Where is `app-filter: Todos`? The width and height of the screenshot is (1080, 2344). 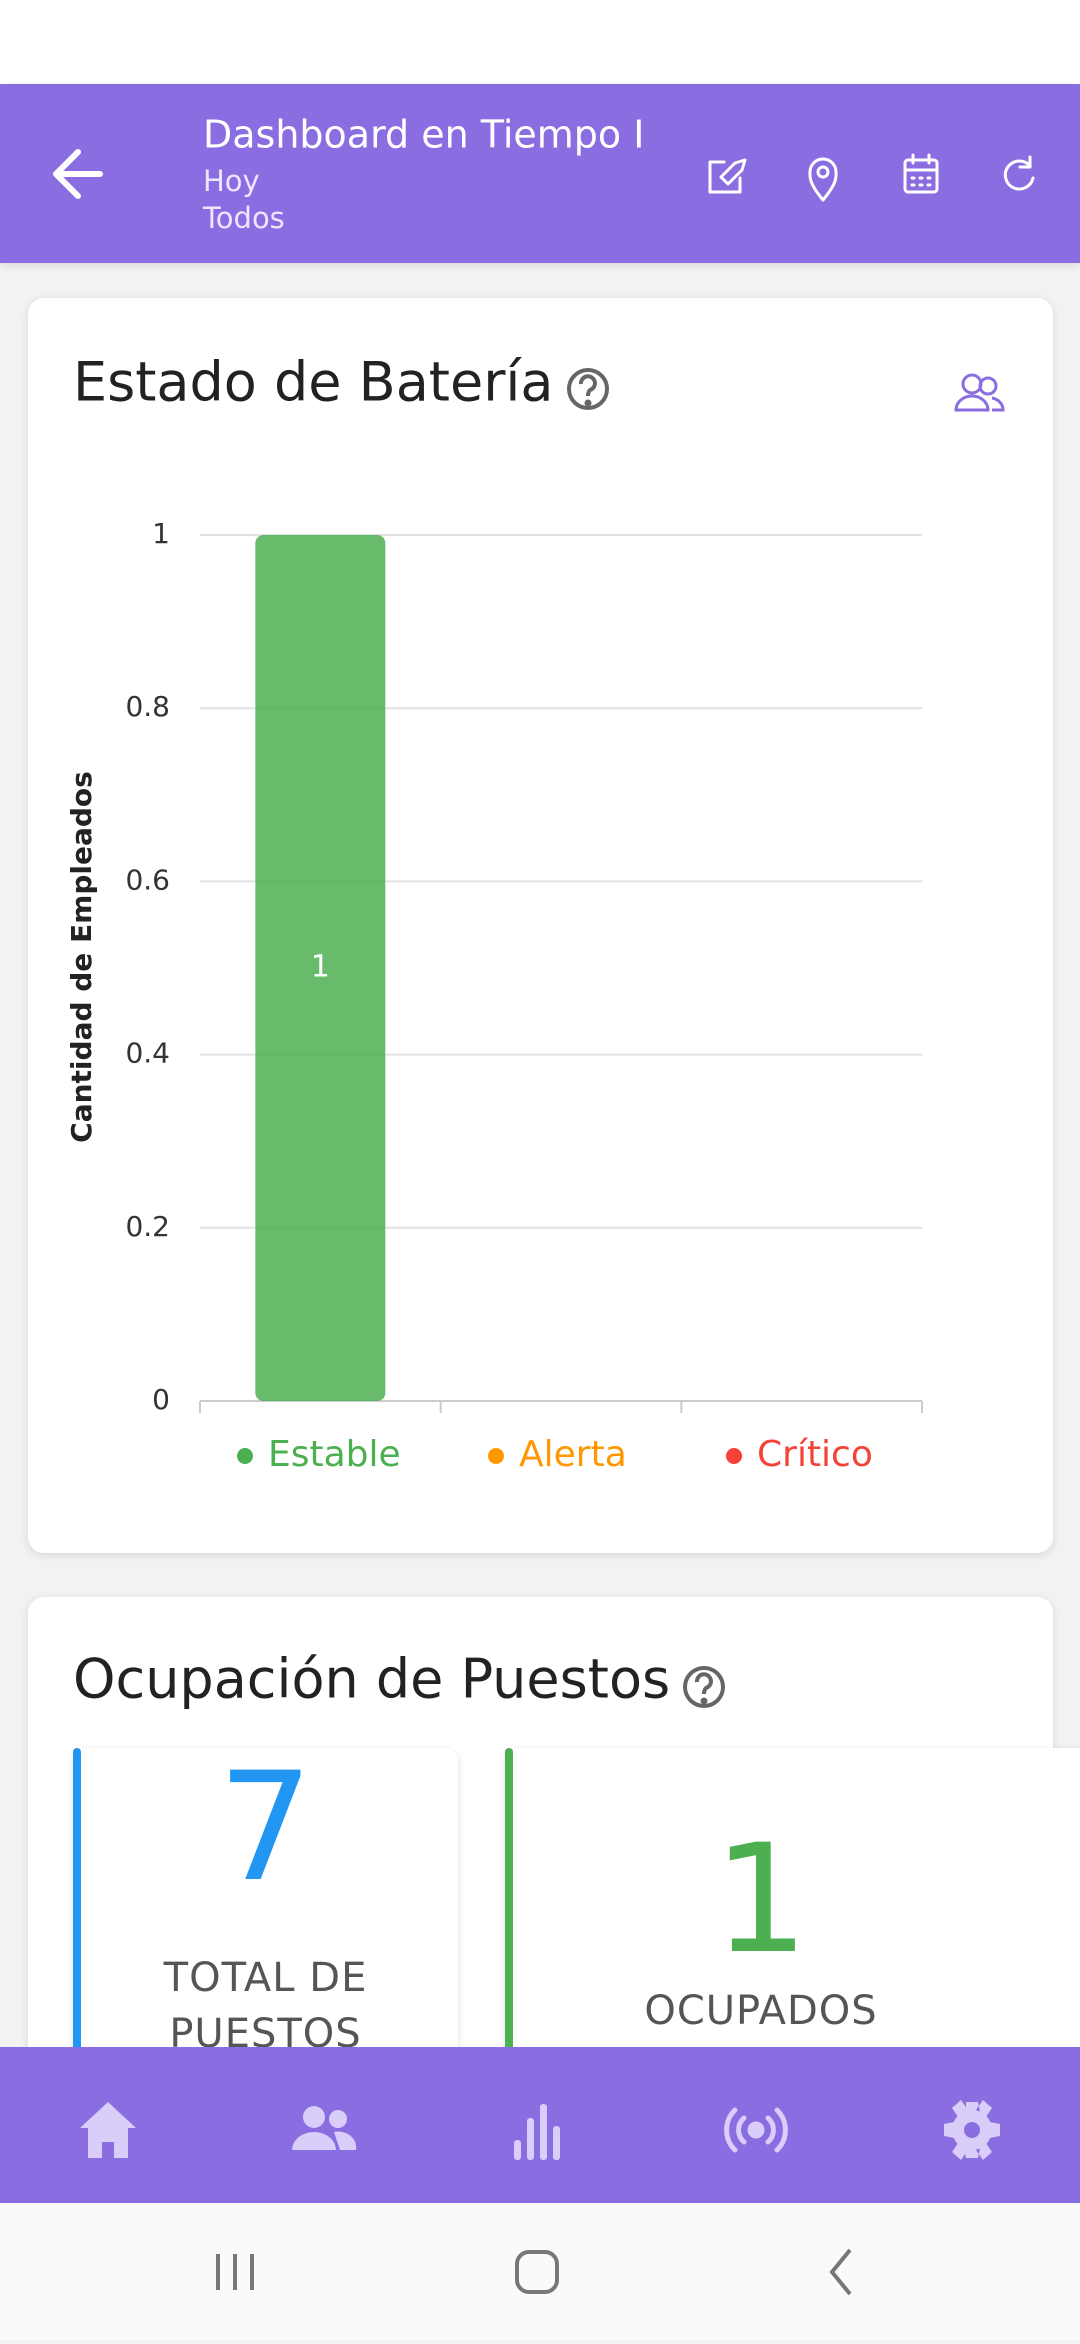 app-filter: Todos is located at coordinates (243, 218).